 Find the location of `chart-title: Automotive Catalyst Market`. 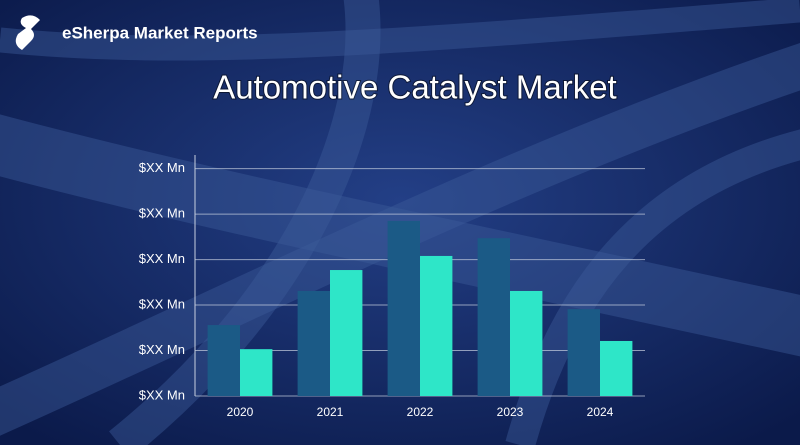

chart-title: Automotive Catalyst Market is located at coordinates (414, 87).